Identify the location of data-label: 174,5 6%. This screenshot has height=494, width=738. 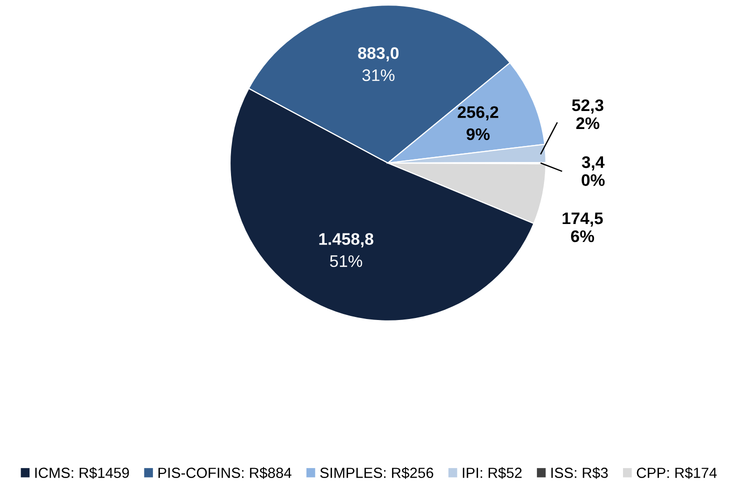
(582, 227).